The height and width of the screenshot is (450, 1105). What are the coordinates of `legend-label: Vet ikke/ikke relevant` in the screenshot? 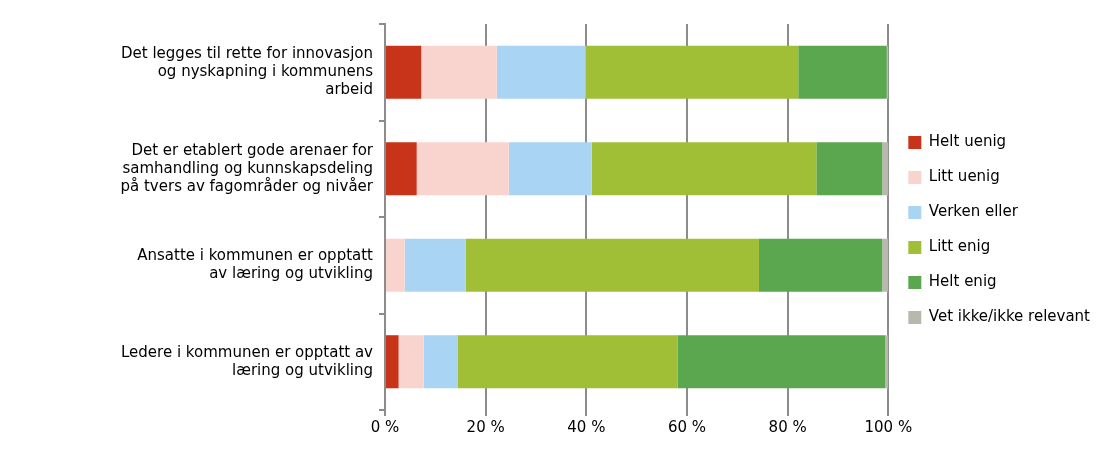 It's located at (1009, 316).